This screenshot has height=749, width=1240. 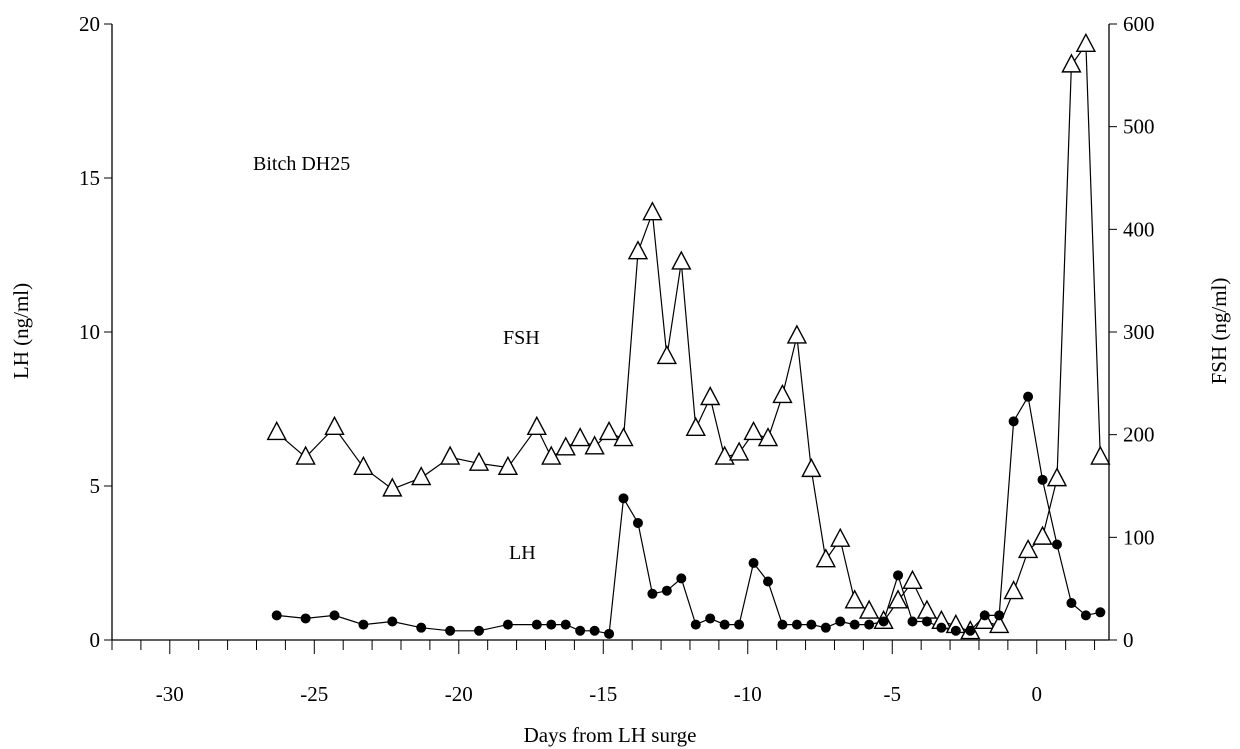 What do you see at coordinates (1139, 229) in the screenshot?
I see `right-y-tick-label: 400` at bounding box center [1139, 229].